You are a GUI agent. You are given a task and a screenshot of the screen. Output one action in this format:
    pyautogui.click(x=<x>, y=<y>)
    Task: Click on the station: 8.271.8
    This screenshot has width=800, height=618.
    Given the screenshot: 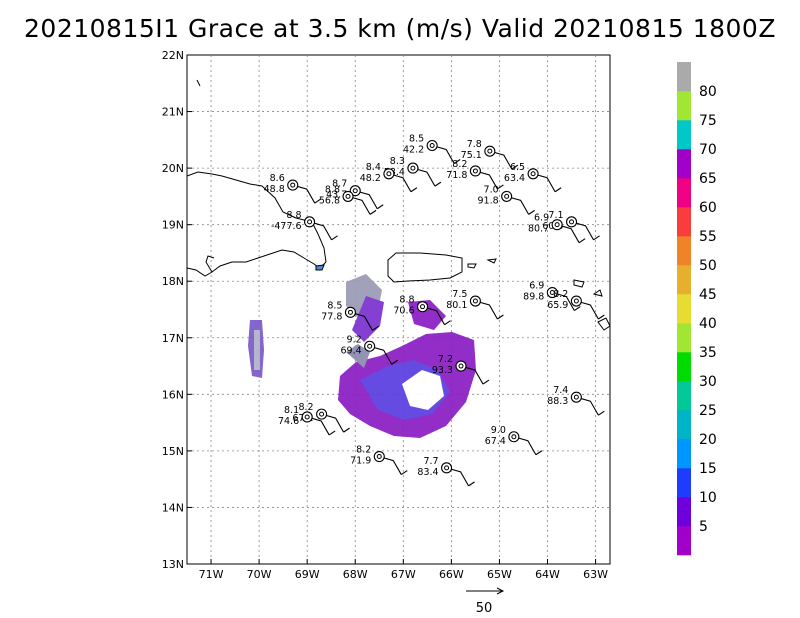 What is the action you would take?
    pyautogui.click(x=475, y=174)
    